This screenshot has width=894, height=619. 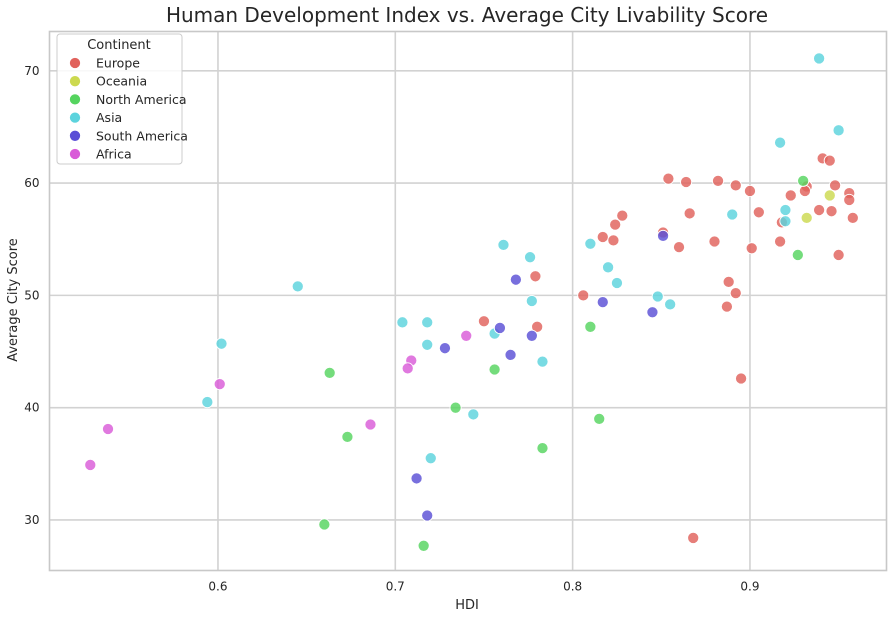 I want to click on legend-marker-north-america, so click(x=75, y=99).